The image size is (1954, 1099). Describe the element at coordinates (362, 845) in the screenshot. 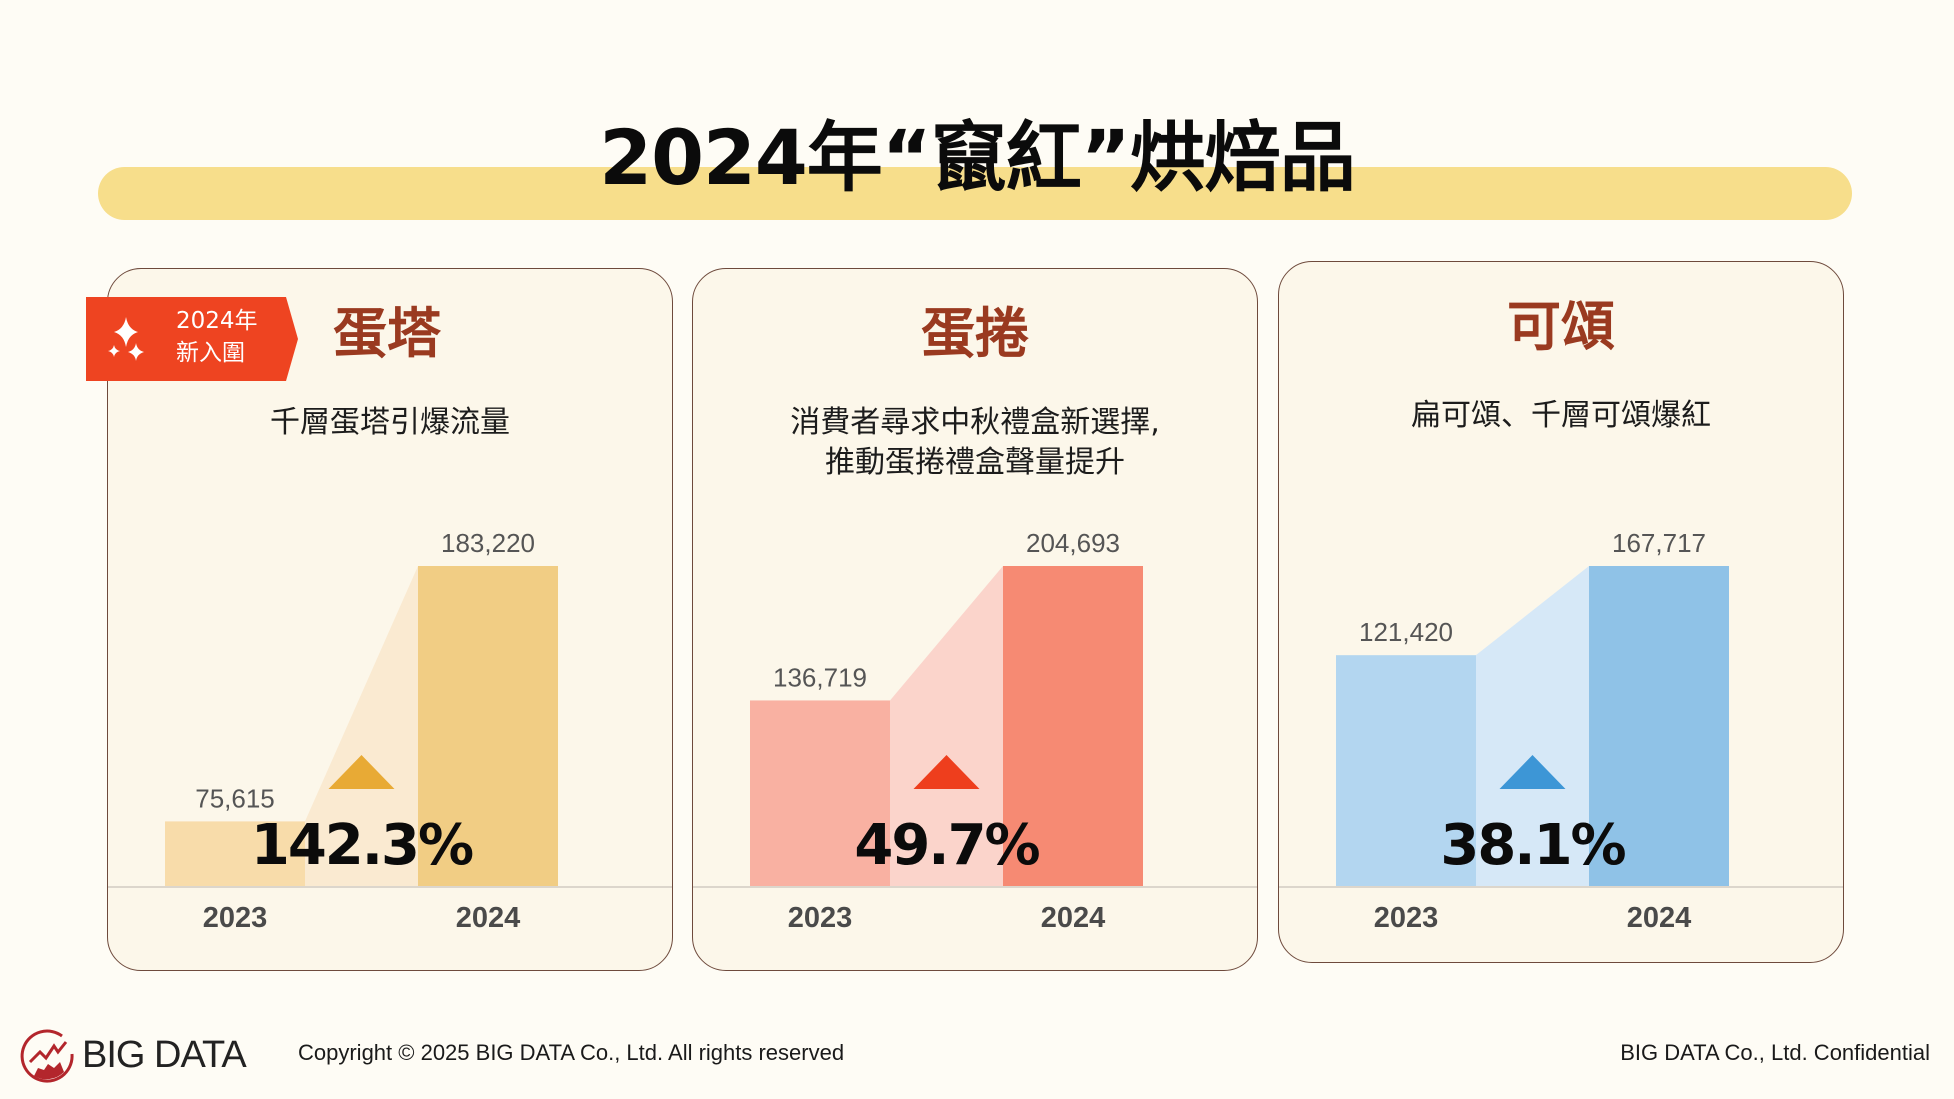

I see `growth-percentage: 142.3%` at that location.